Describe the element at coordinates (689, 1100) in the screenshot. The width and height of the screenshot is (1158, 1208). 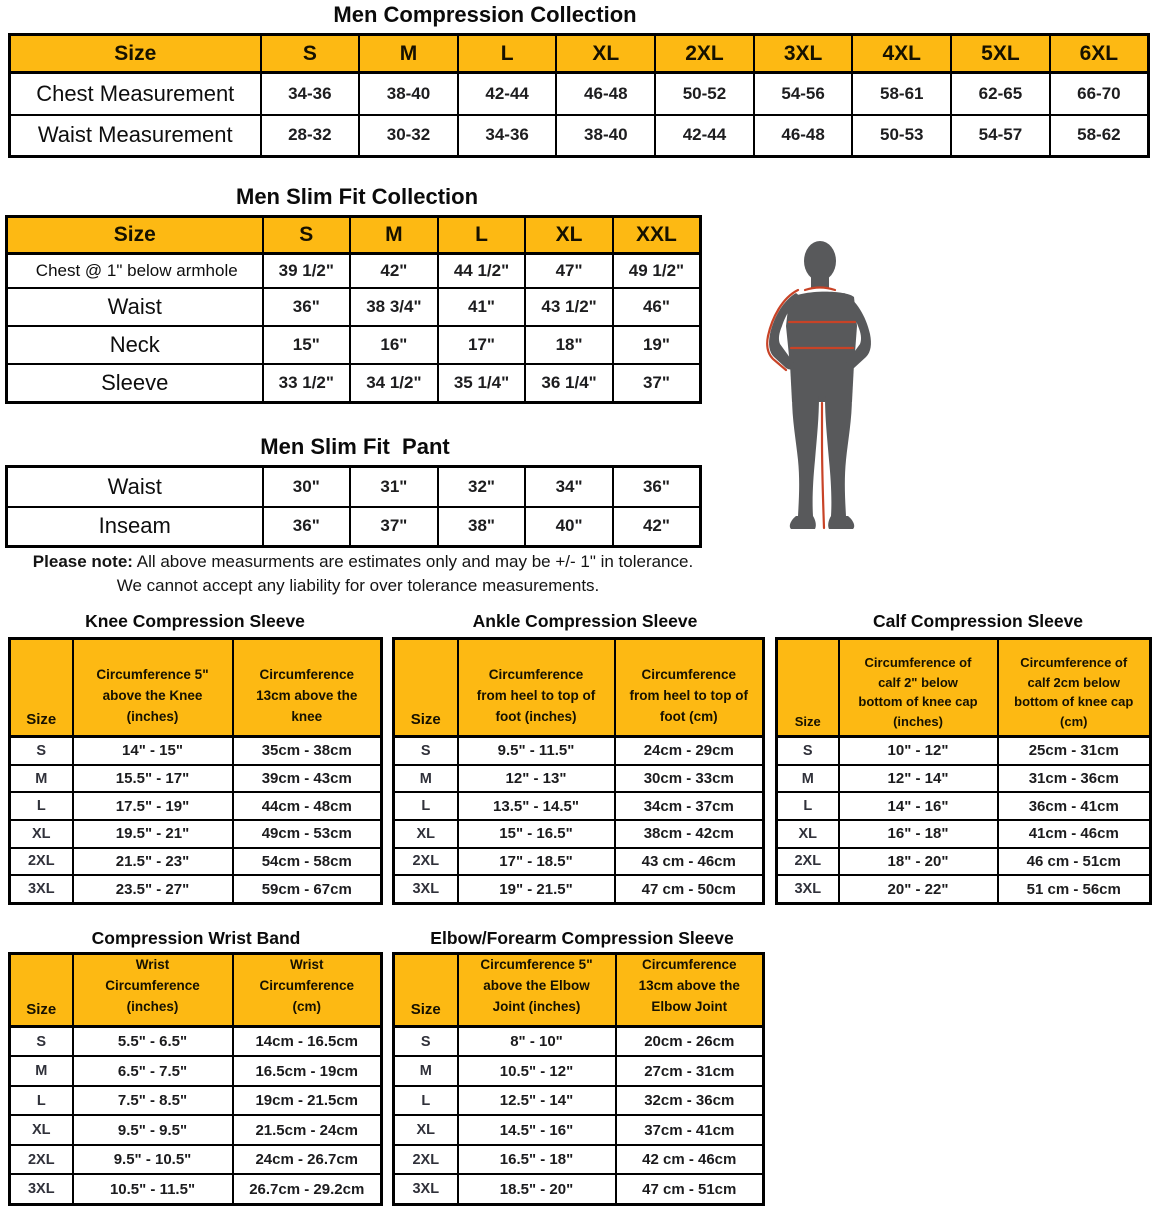
I see `value-cell: 32cm - 36cm` at that location.